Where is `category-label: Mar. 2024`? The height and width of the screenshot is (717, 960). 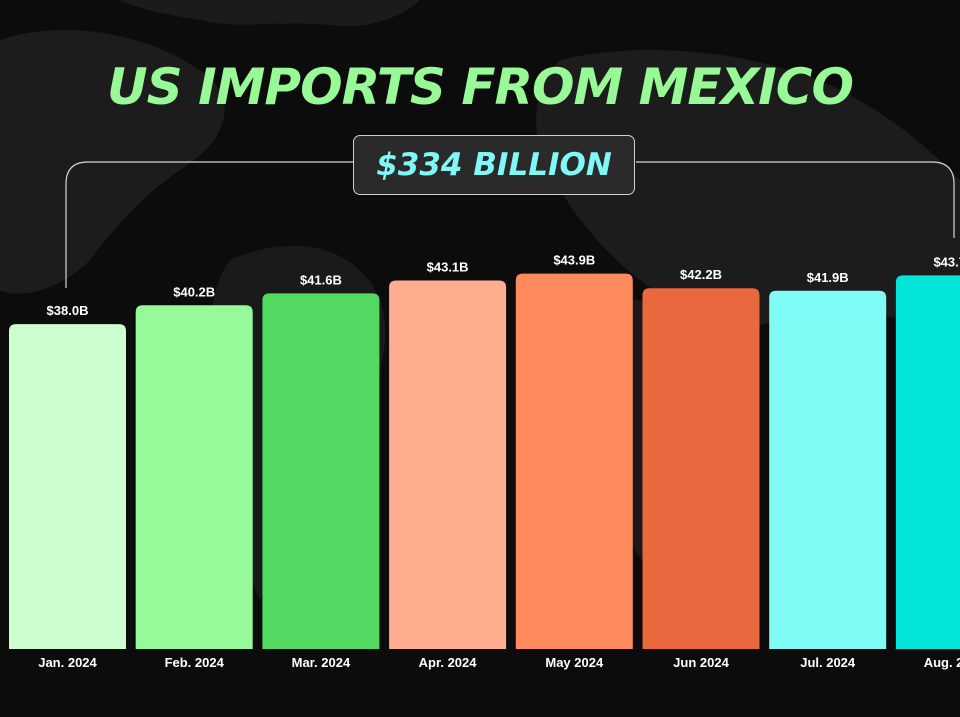 category-label: Mar. 2024 is located at coordinates (321, 662).